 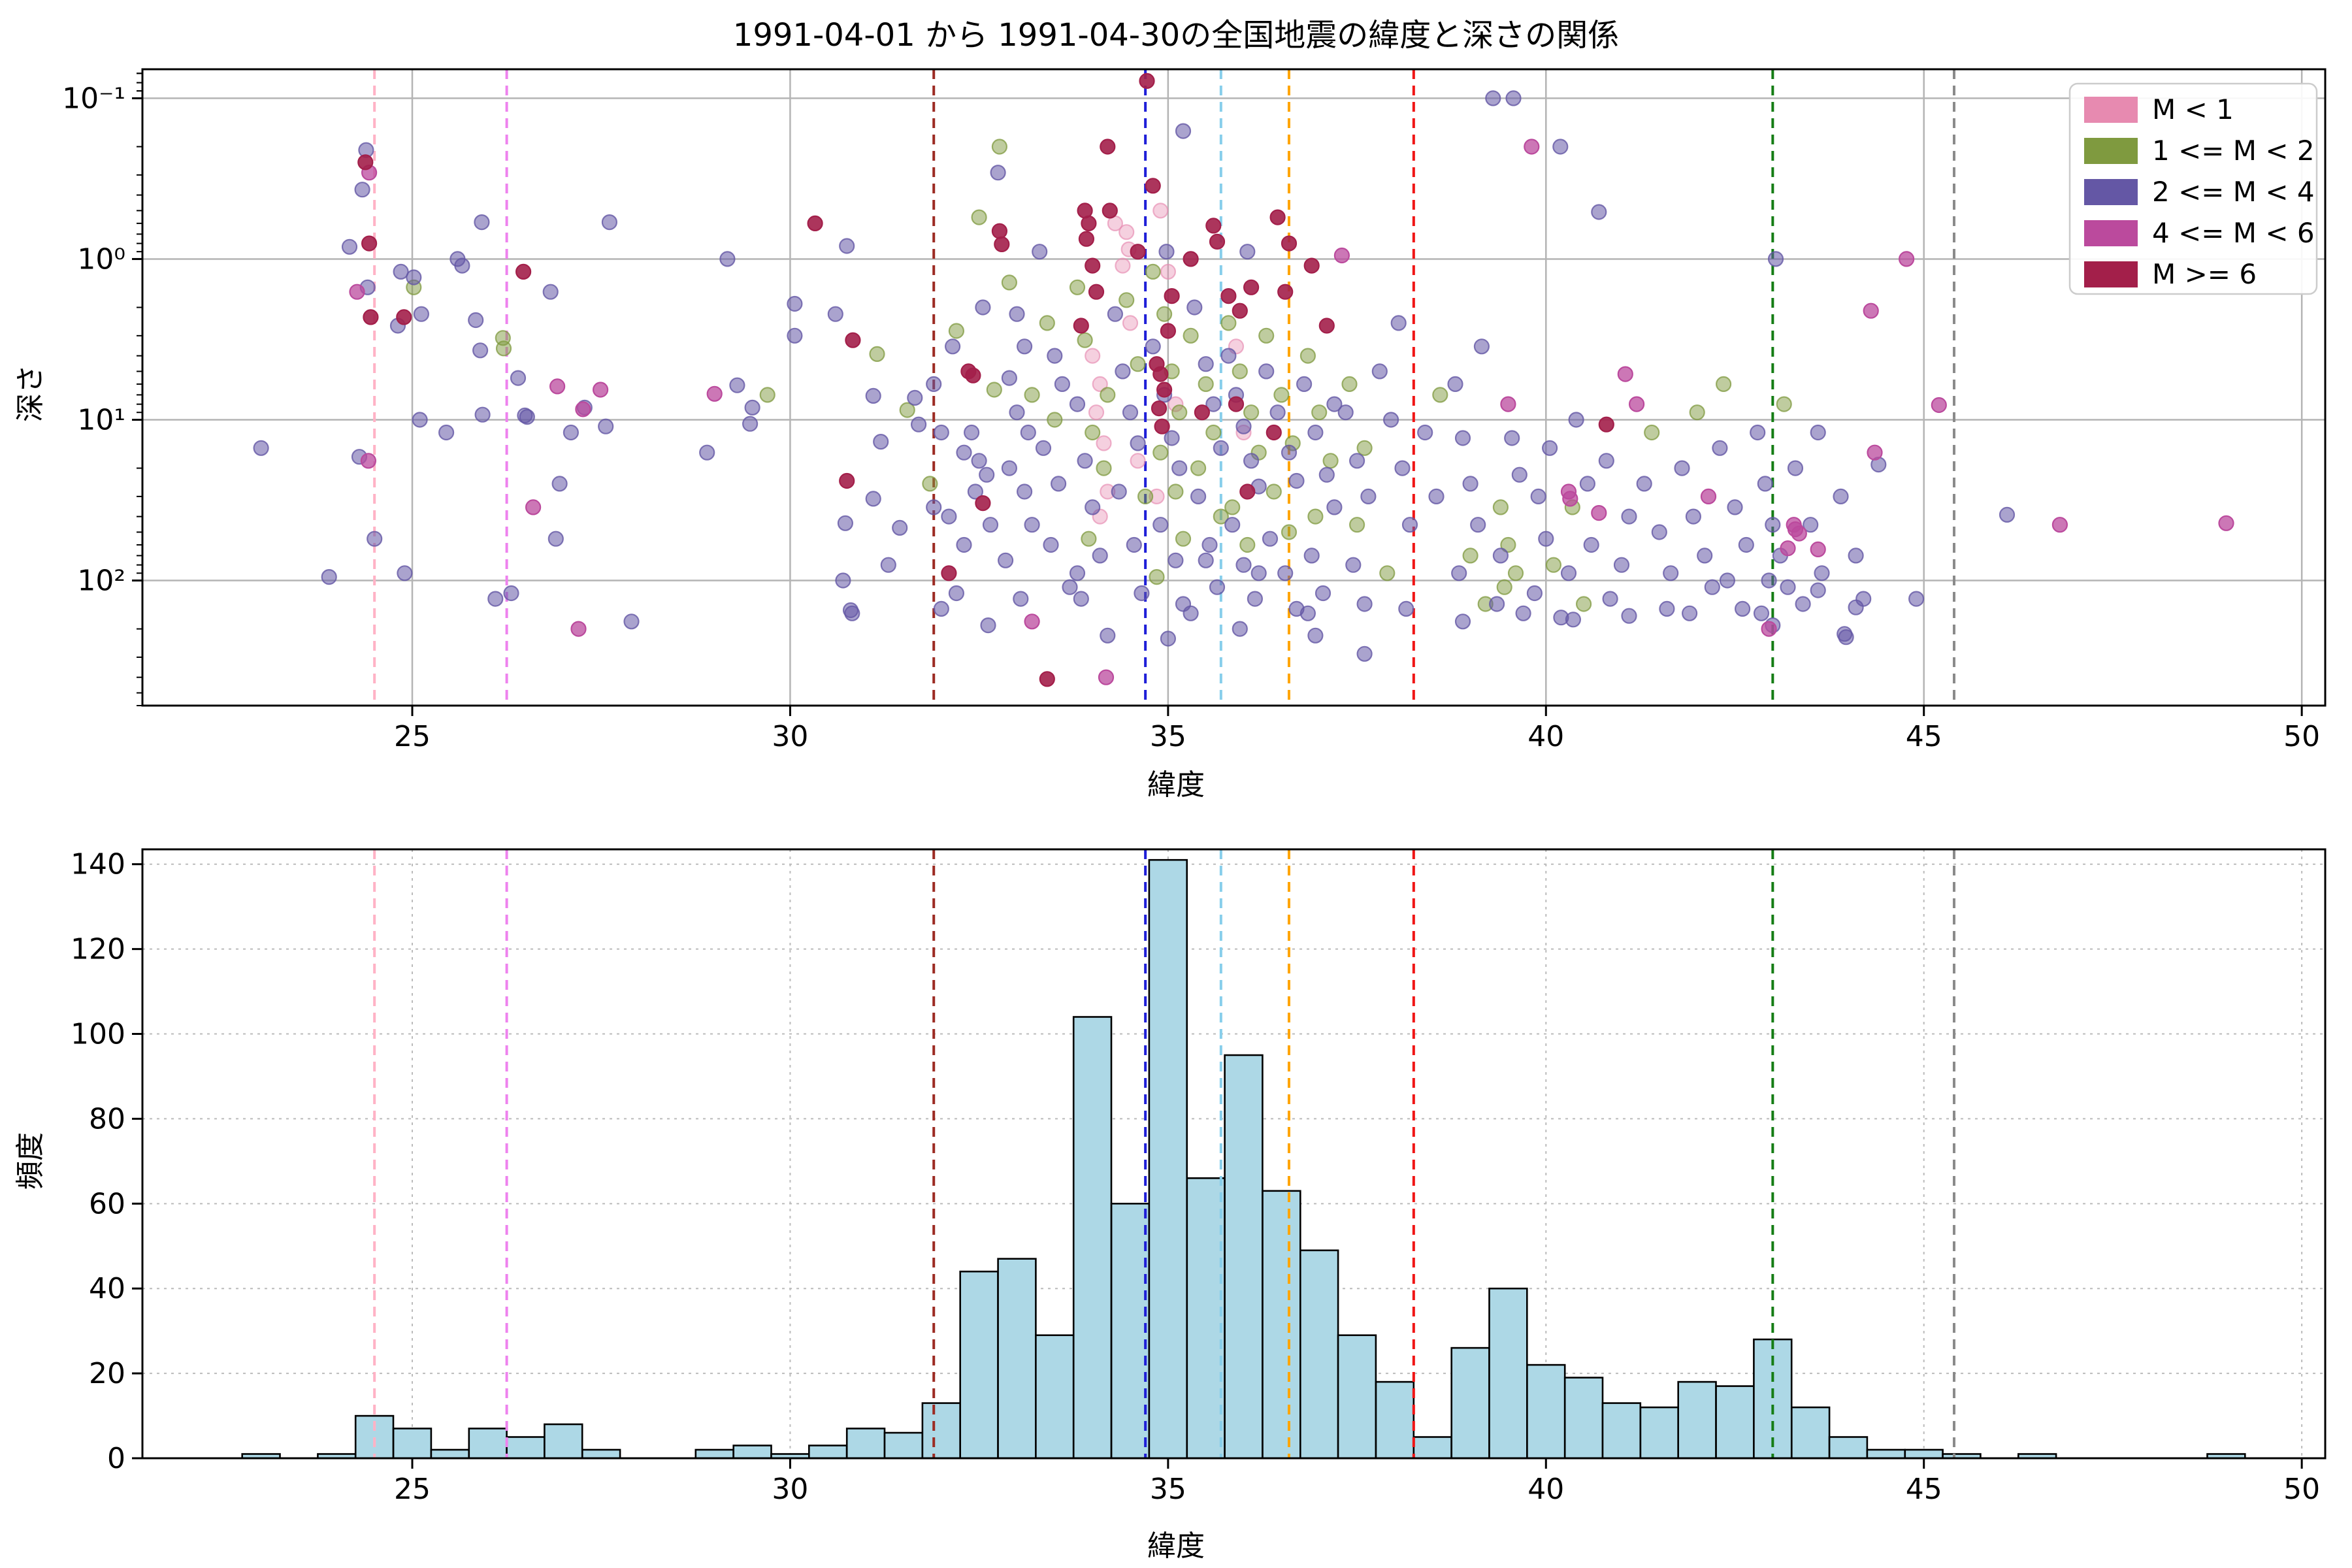 What do you see at coordinates (93, 98) in the screenshot?
I see `y-tick-label: 10⁻¹` at bounding box center [93, 98].